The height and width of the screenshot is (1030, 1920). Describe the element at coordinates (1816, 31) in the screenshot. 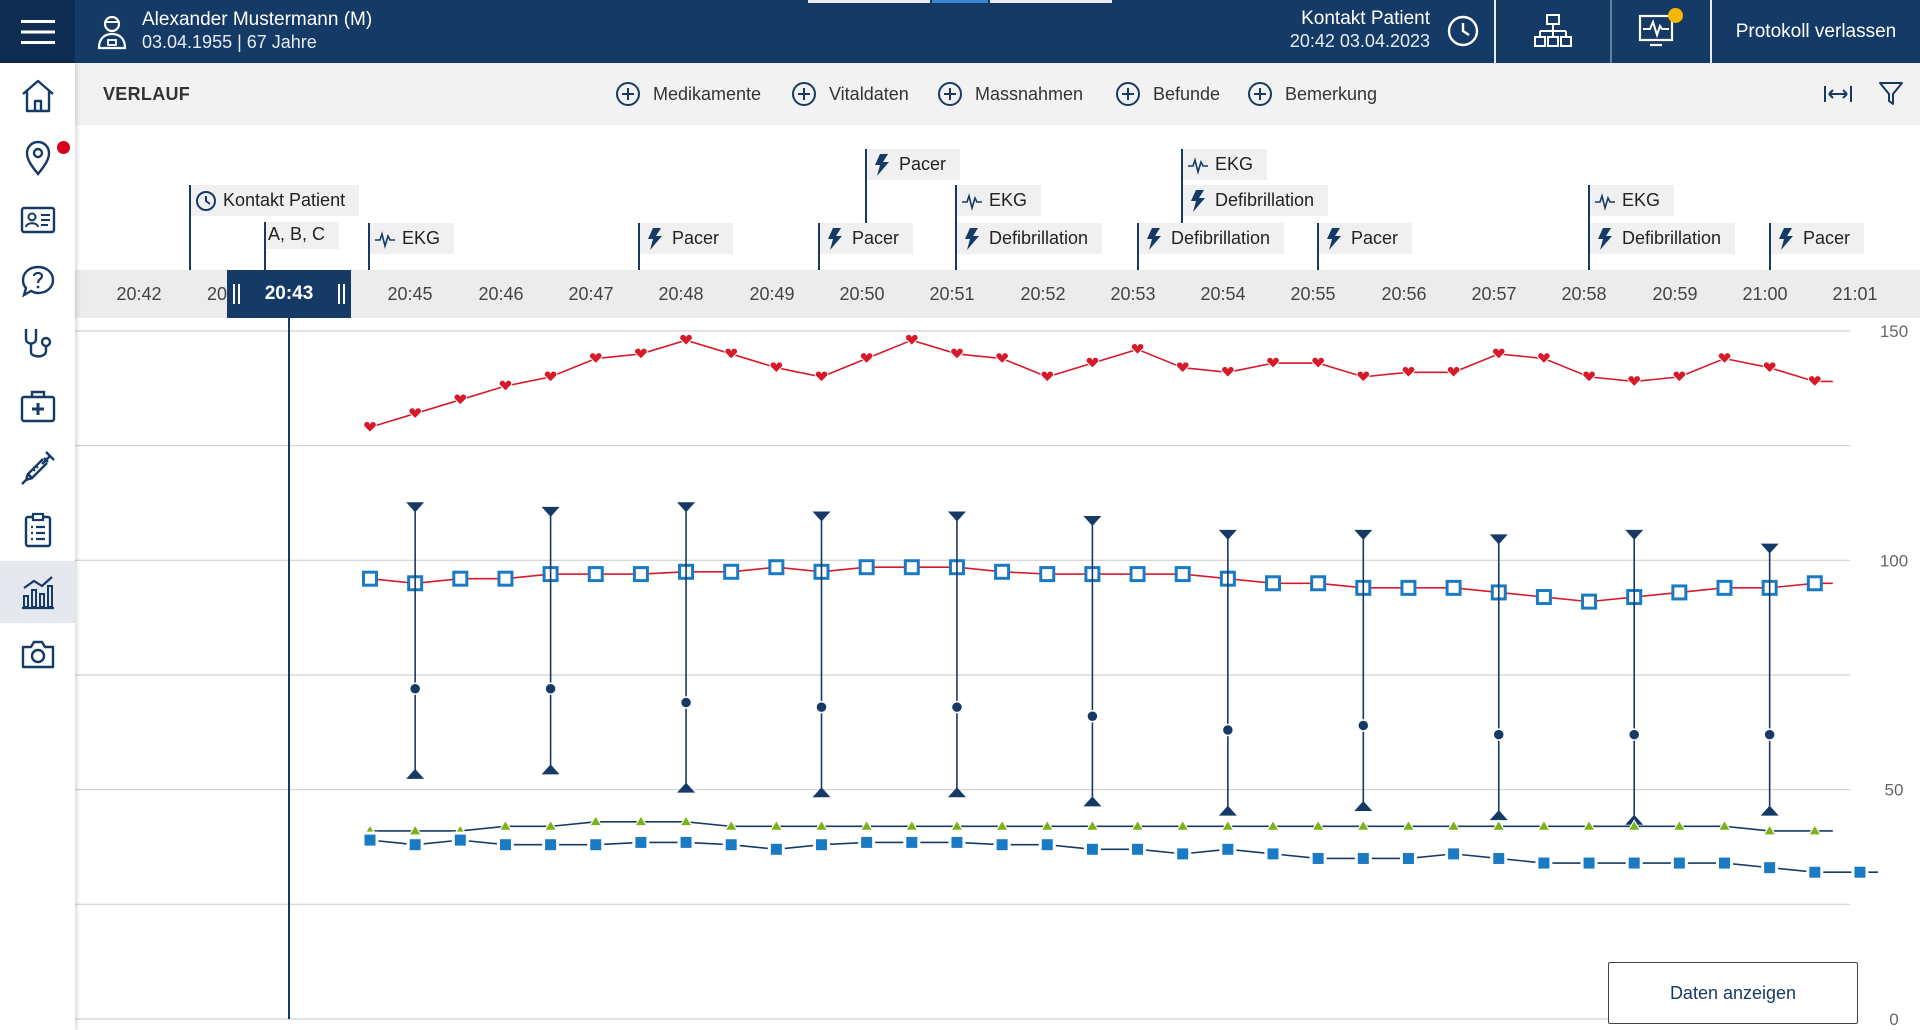

I see `exit-protocol-button: Protokoll verlassen` at that location.